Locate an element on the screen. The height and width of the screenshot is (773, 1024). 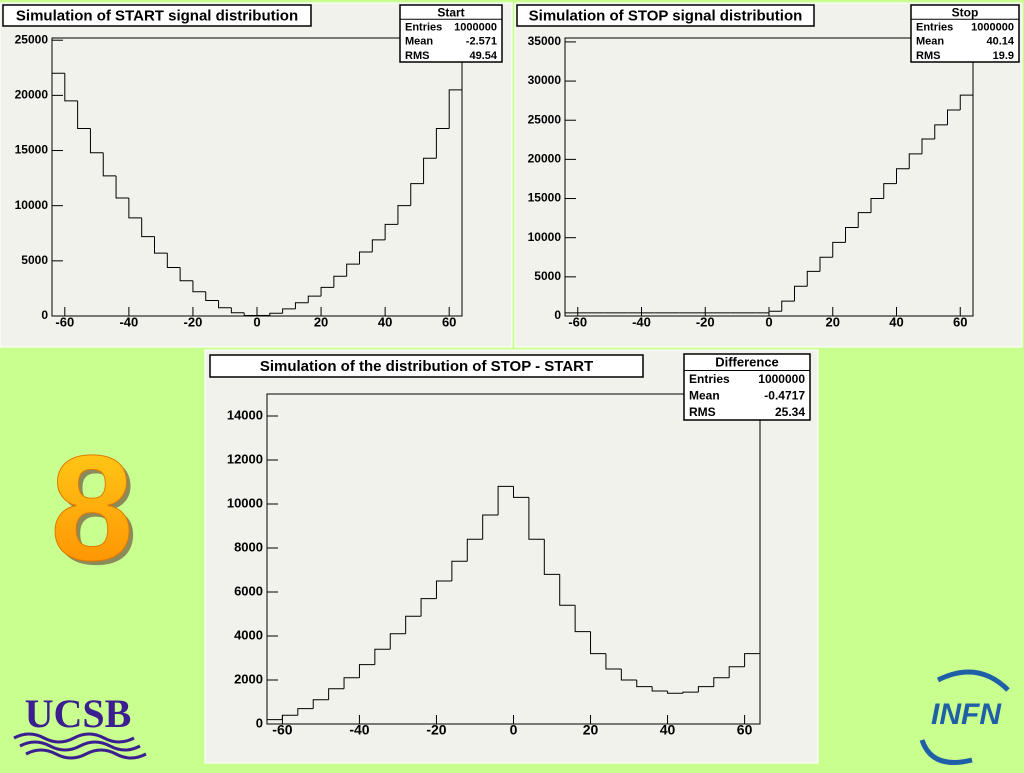
chart-title: Simulation of START signal distribution is located at coordinates (157, 15).